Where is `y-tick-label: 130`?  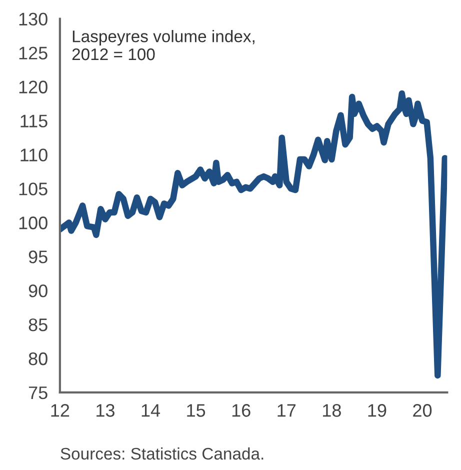 y-tick-label: 130 is located at coordinates (33, 19).